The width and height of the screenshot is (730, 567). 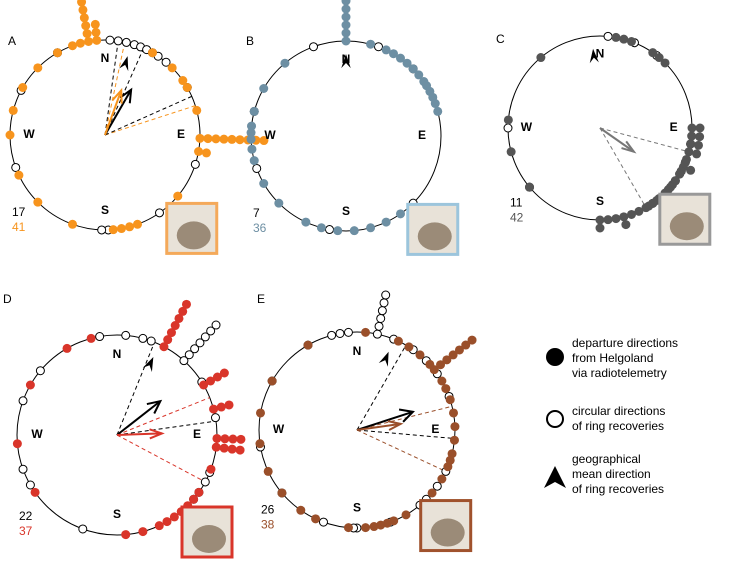 I want to click on radio-count: 38, so click(x=268, y=525).